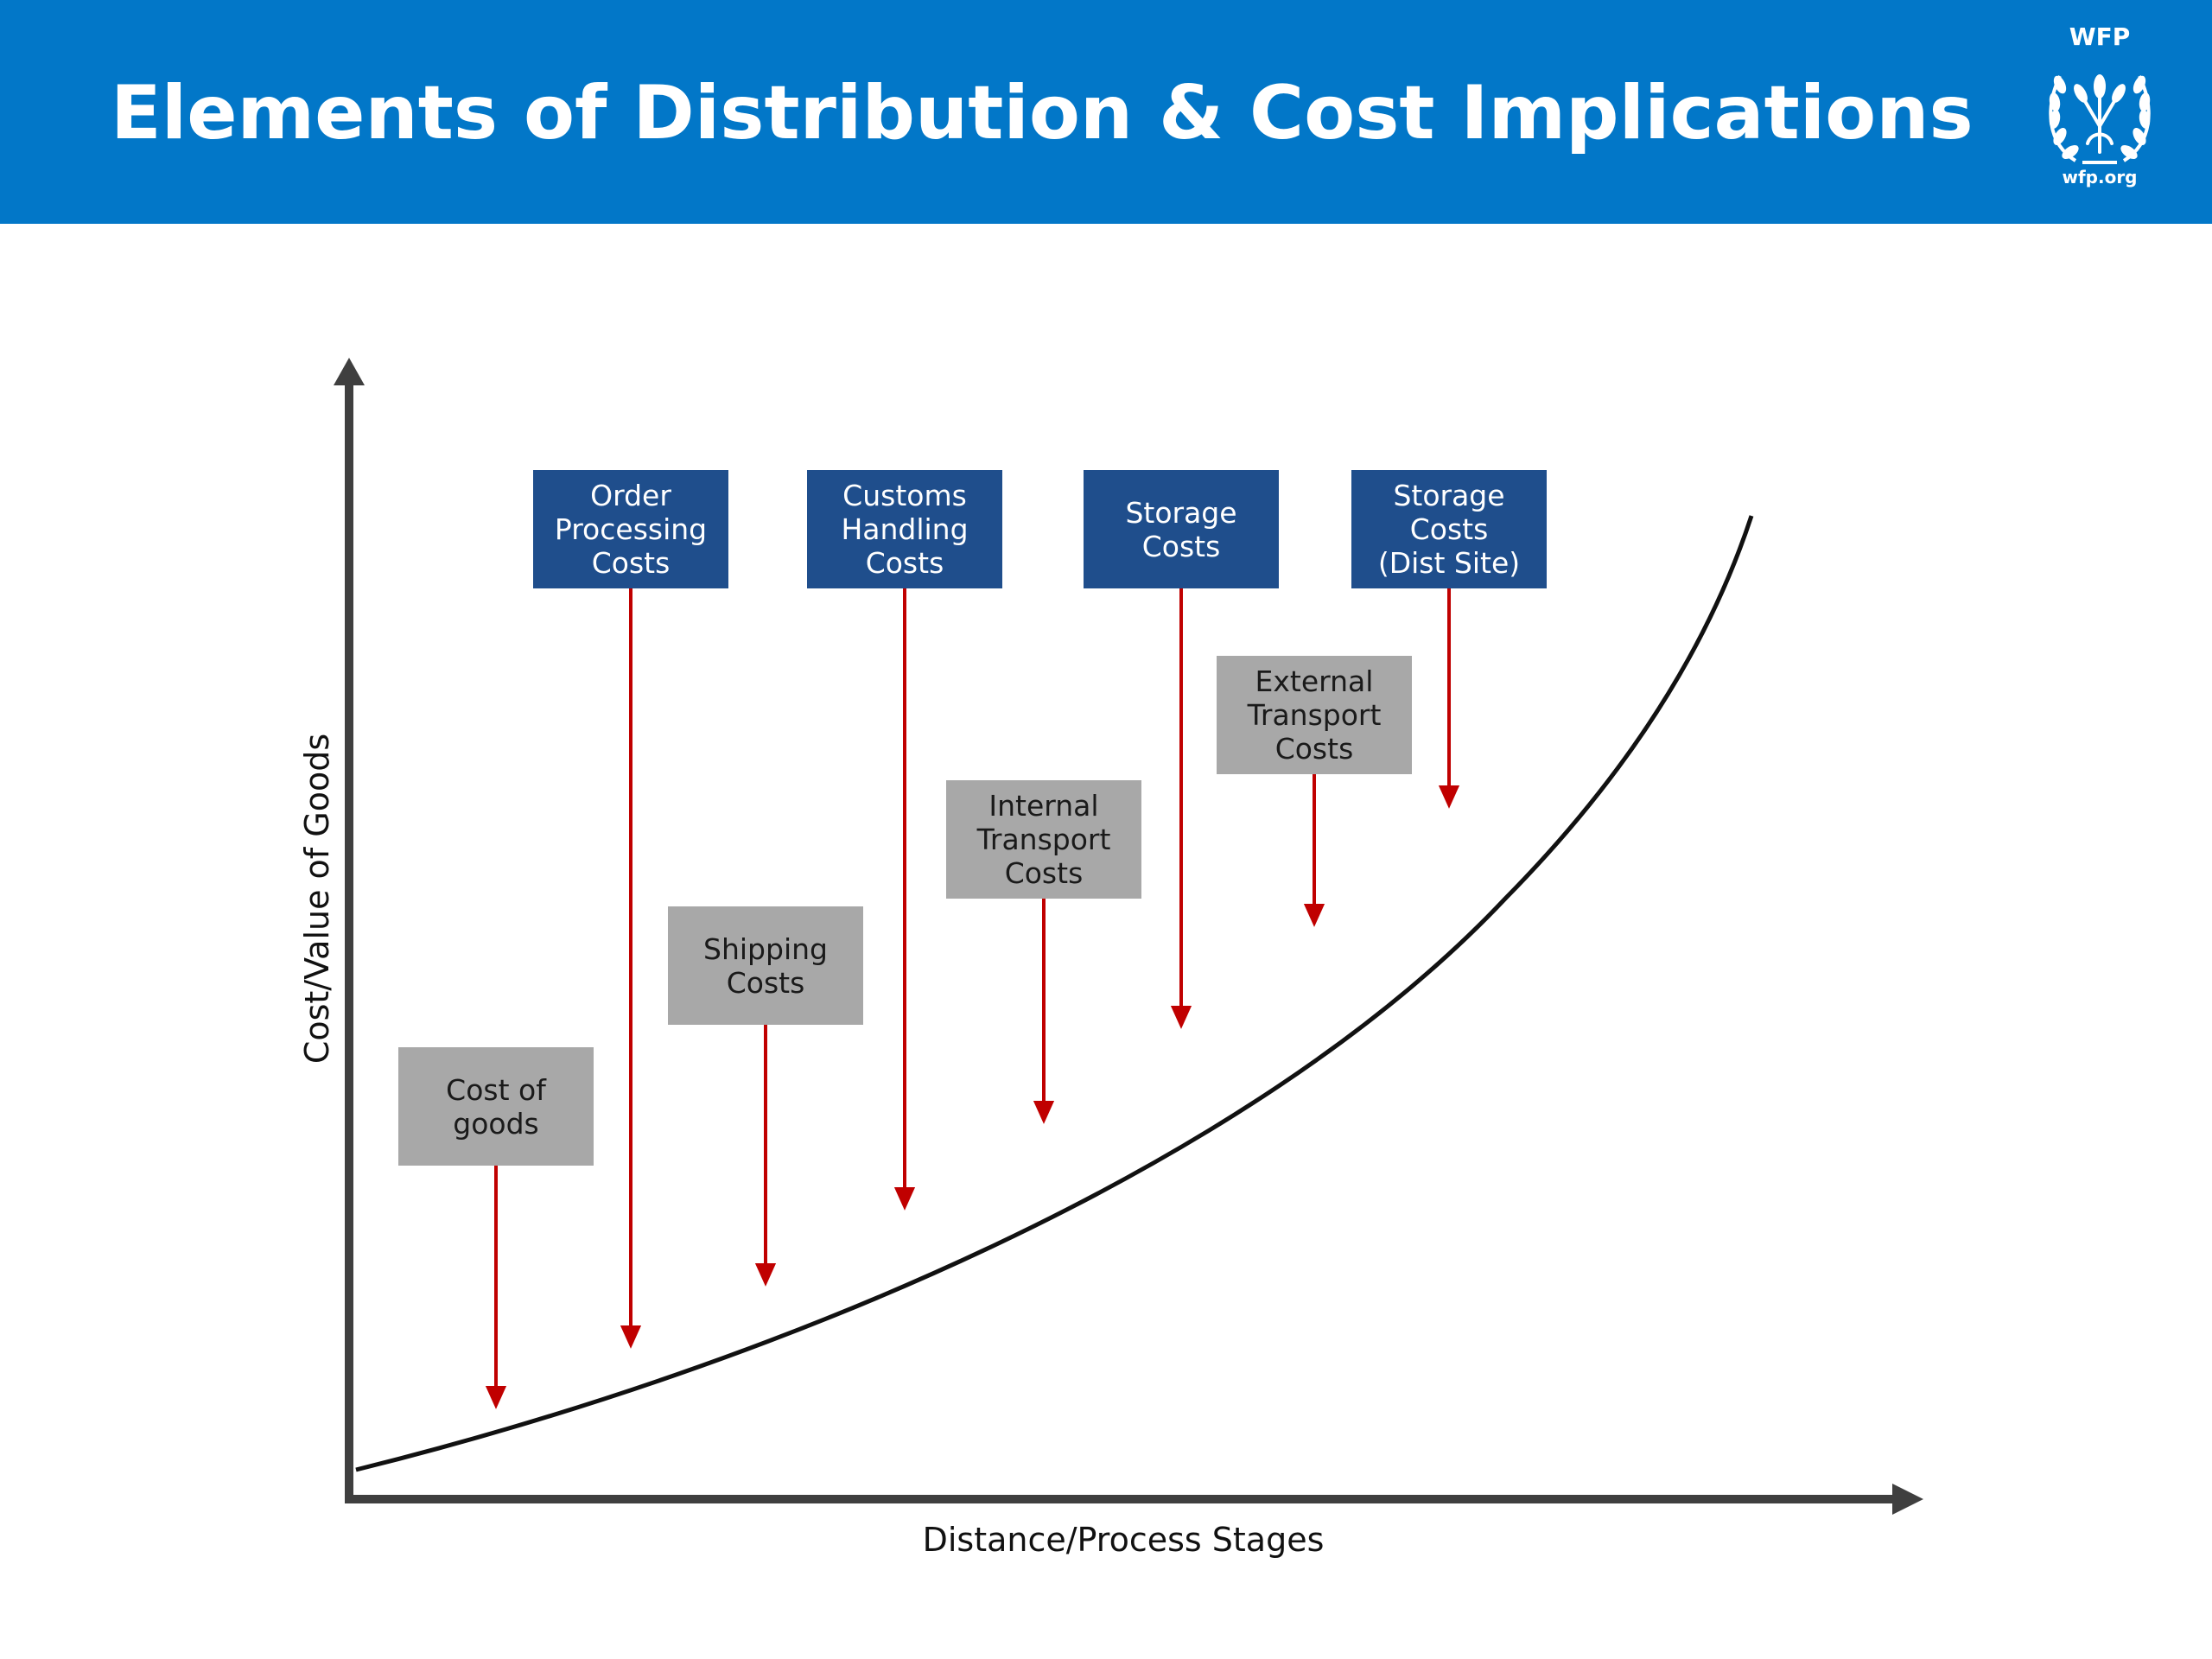  Describe the element at coordinates (2100, 119) in the screenshot. I see `wfp-emblem-icon` at that location.